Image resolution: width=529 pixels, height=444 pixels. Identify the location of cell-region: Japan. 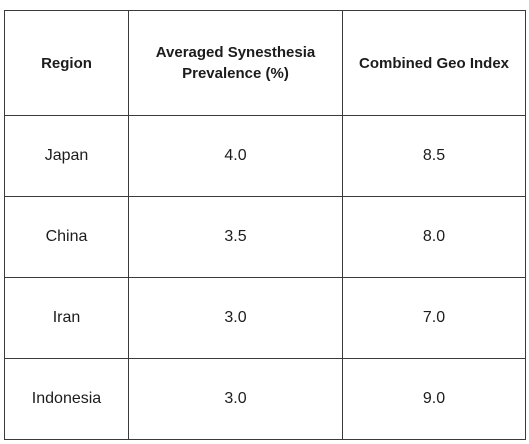
(66, 156).